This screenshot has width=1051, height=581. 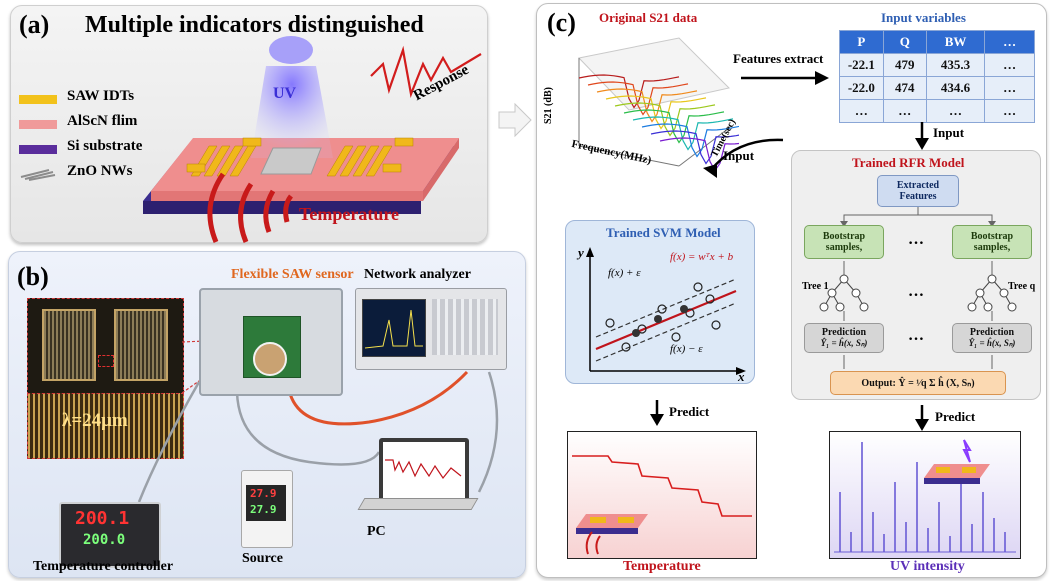 I want to click on table-header-cell: P, so click(x=861, y=42).